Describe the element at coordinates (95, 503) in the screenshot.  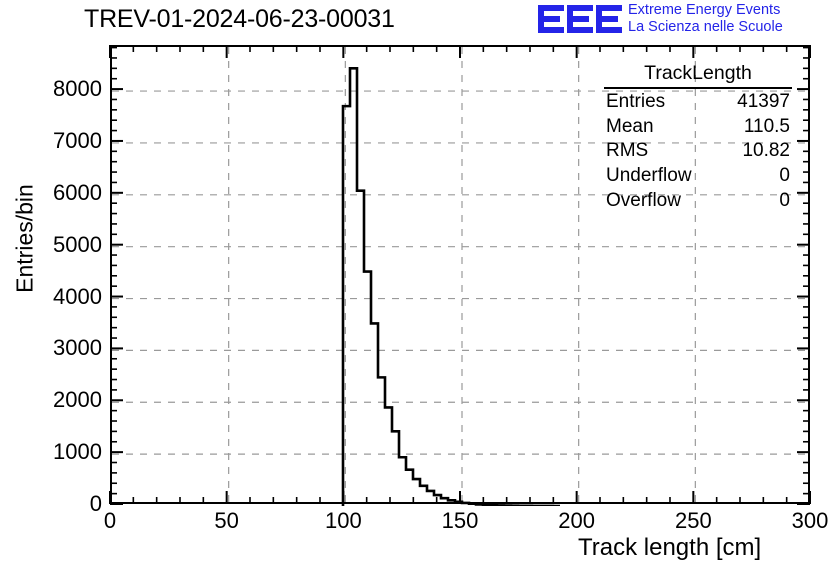
I see `y-axis-tick-label: 0` at that location.